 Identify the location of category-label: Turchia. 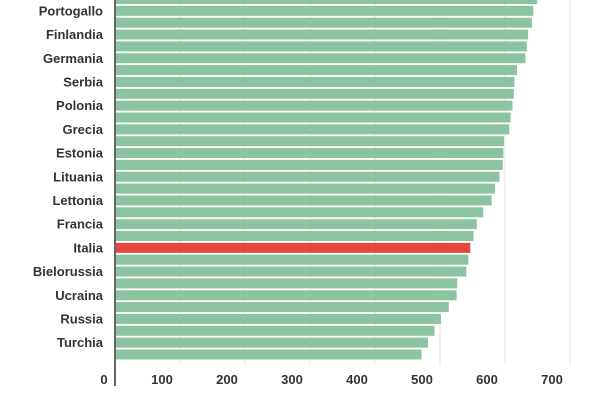
(80, 342).